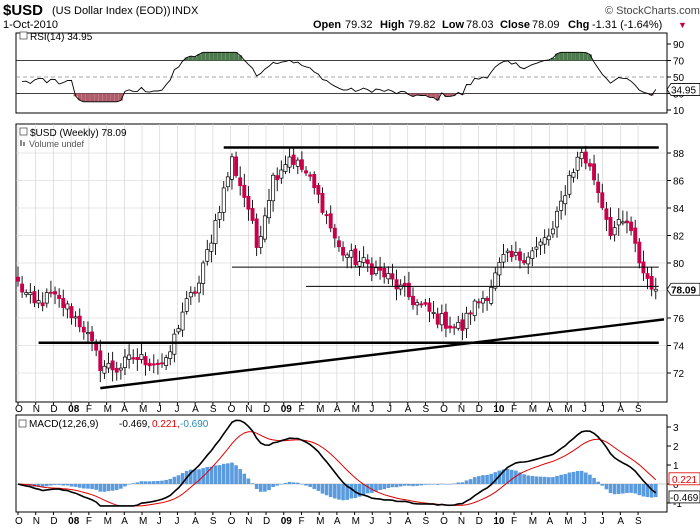 The height and width of the screenshot is (530, 700). What do you see at coordinates (676, 428) in the screenshot?
I see `macd-tick-label: 3` at bounding box center [676, 428].